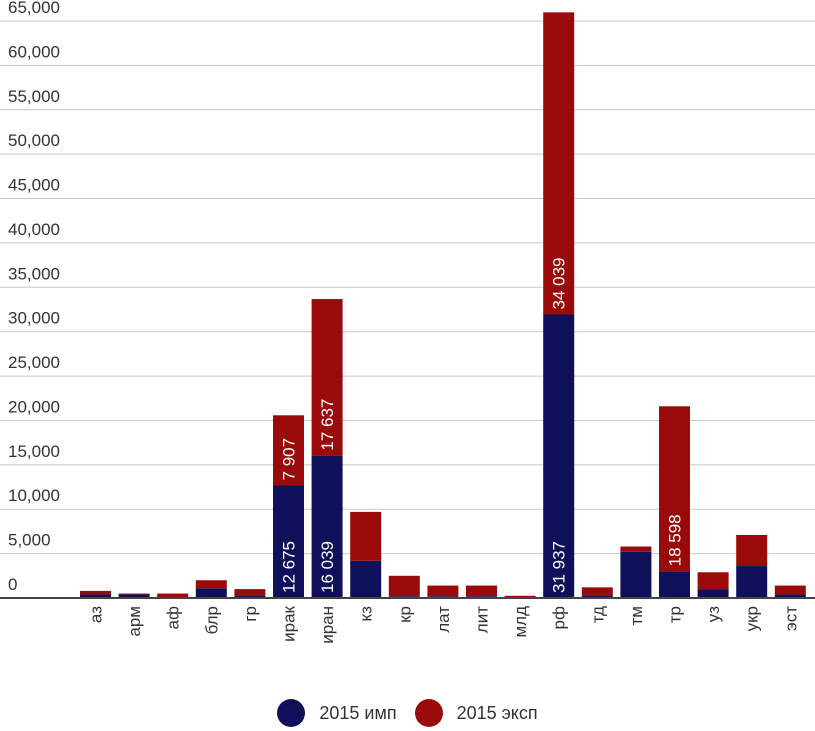  What do you see at coordinates (675, 614) in the screenshot?
I see `x-category-label: тр` at bounding box center [675, 614].